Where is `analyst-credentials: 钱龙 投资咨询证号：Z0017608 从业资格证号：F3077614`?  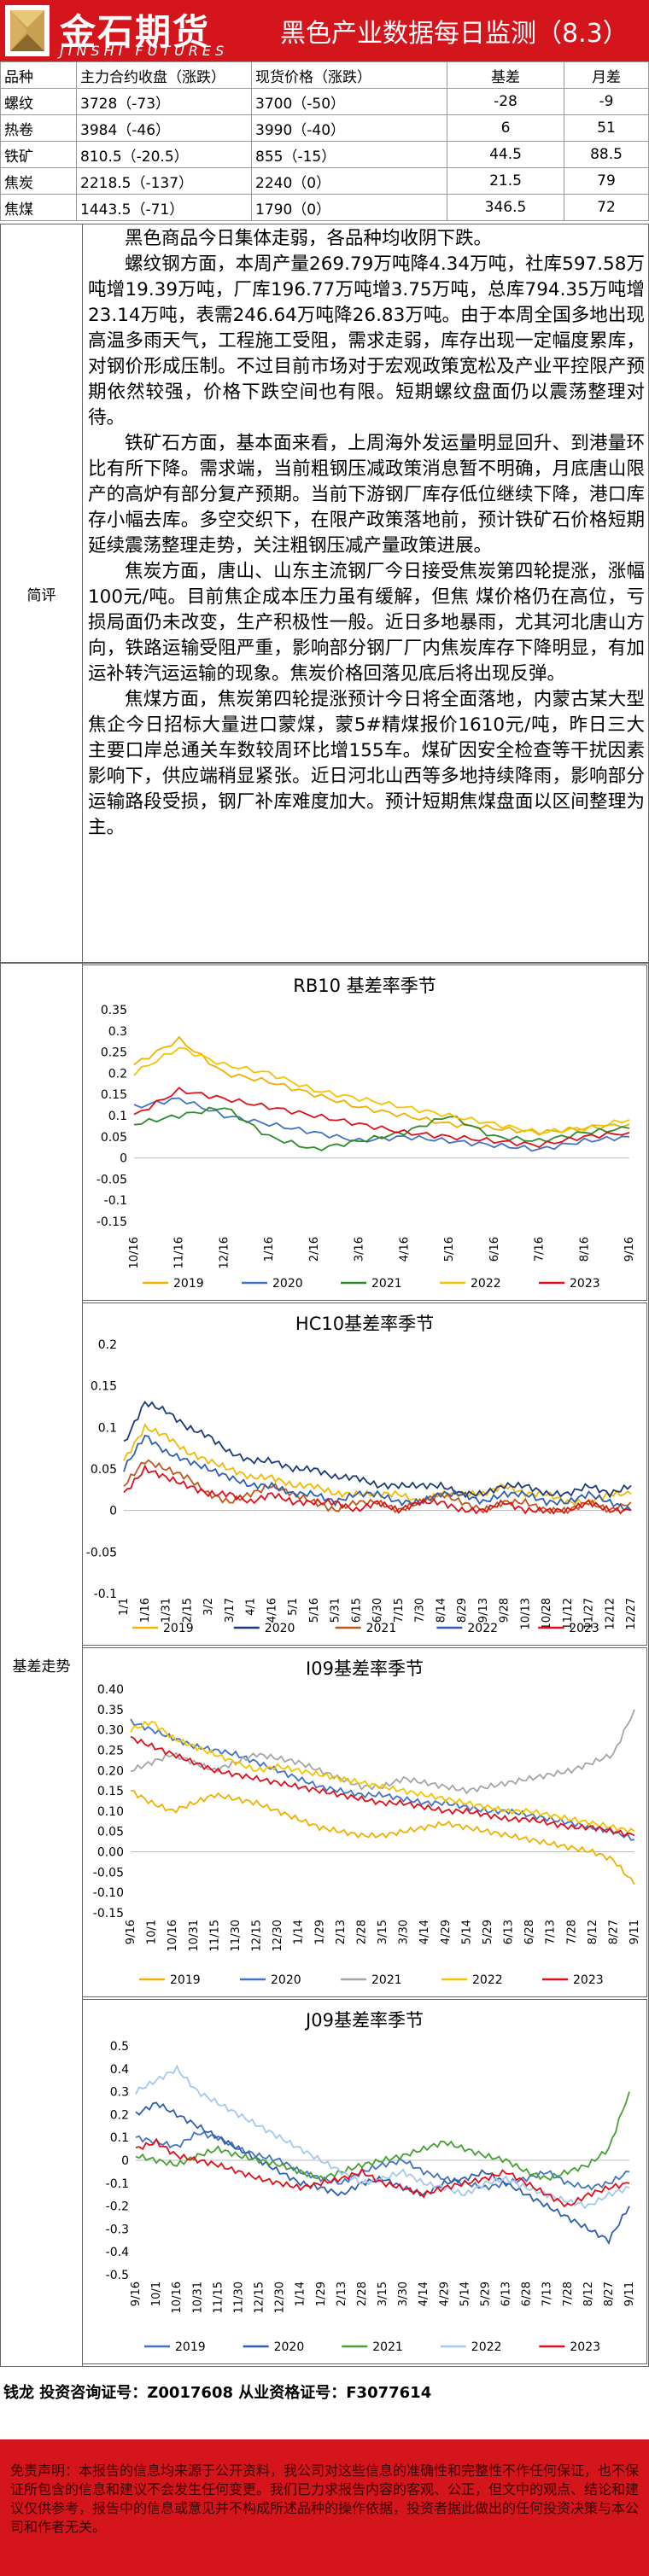
analyst-credentials: 钱龙 投资咨询证号：Z0017608 从业资格证号：F3077614 is located at coordinates (218, 2393).